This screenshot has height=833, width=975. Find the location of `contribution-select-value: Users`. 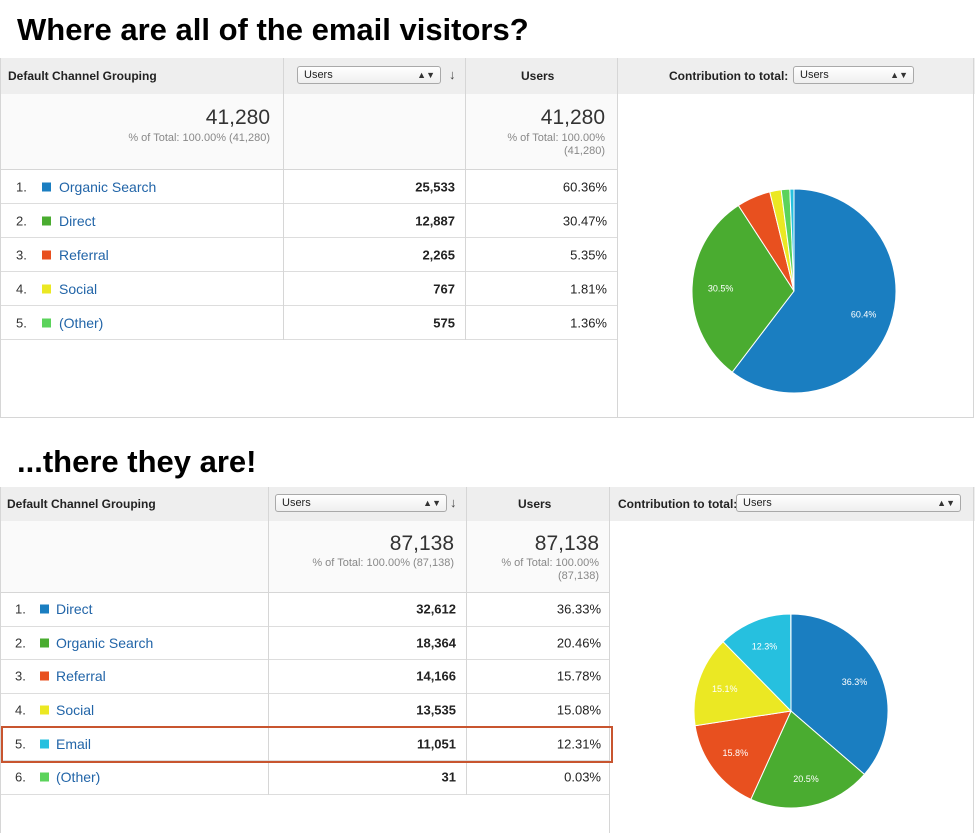

contribution-select-value: Users is located at coordinates (814, 75).